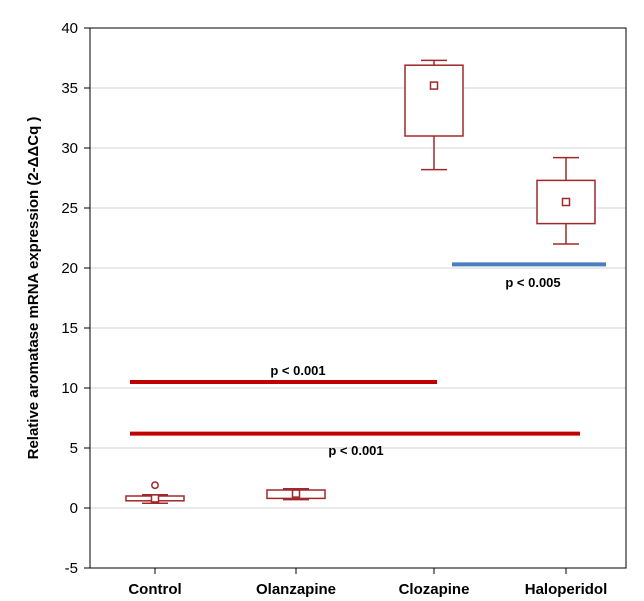 The height and width of the screenshot is (601, 644). Describe the element at coordinates (69, 148) in the screenshot. I see `y-tick-label: 30` at that location.